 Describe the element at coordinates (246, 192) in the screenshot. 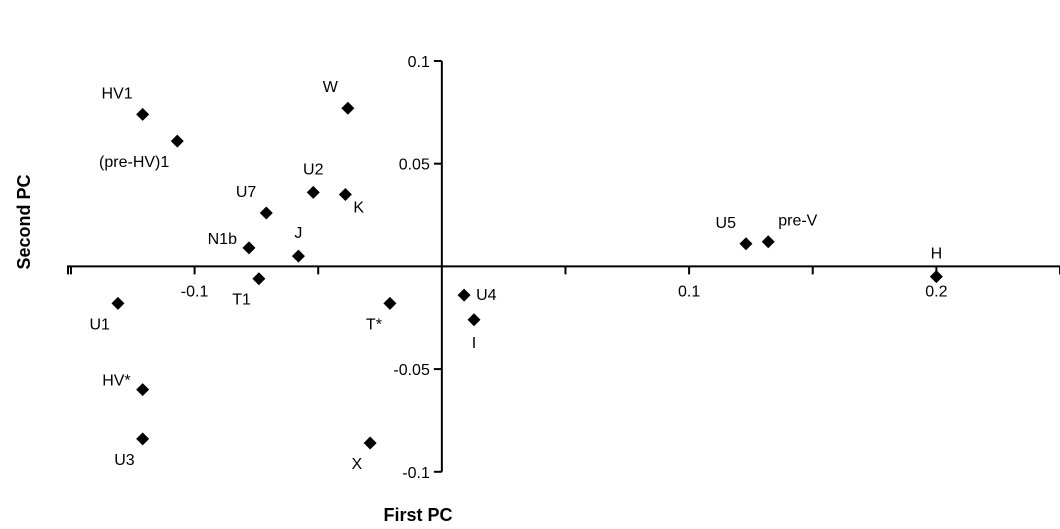

I see `data-point-label: U7` at that location.